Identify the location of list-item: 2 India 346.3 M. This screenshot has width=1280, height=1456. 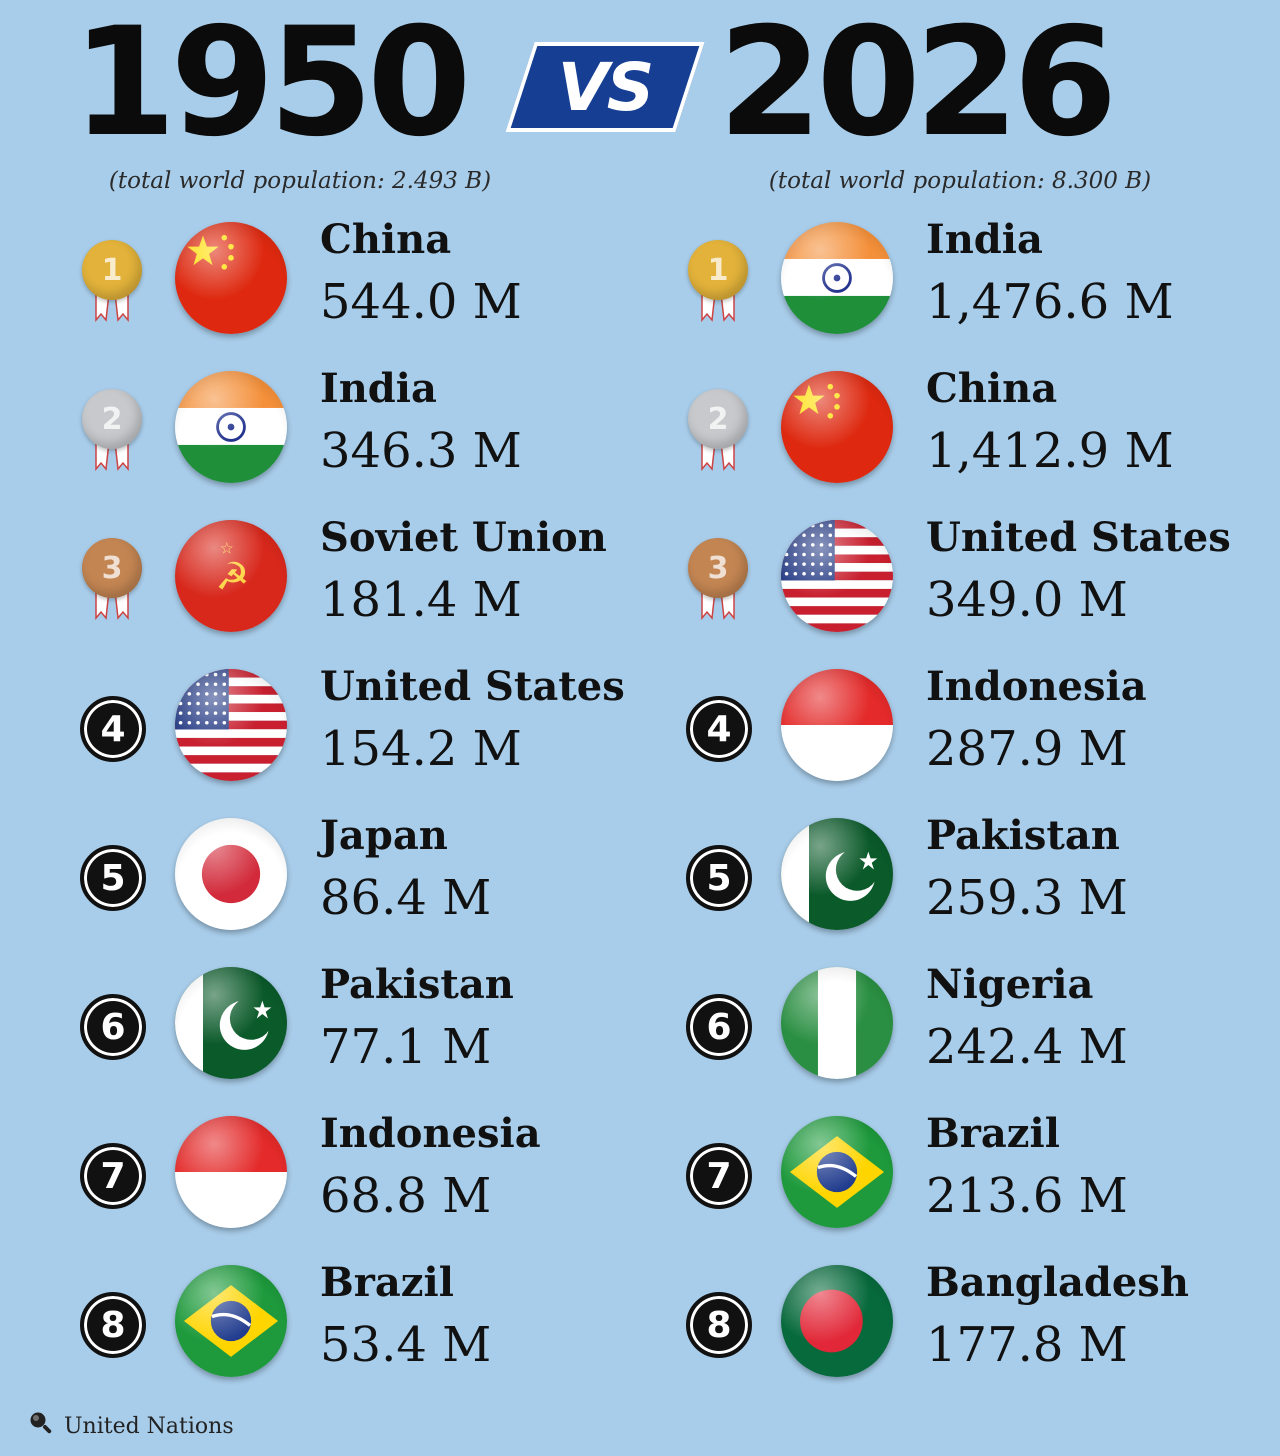
(360, 433).